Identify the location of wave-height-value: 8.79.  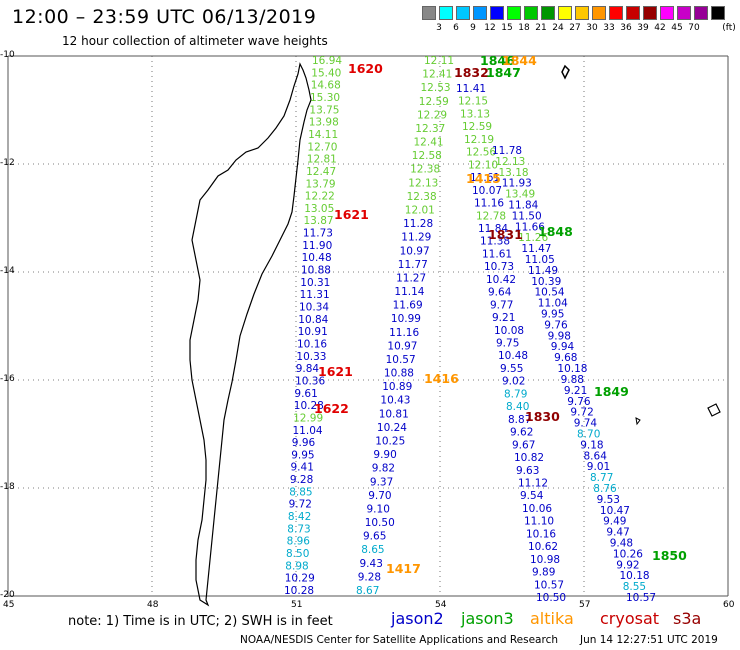
(515, 394).